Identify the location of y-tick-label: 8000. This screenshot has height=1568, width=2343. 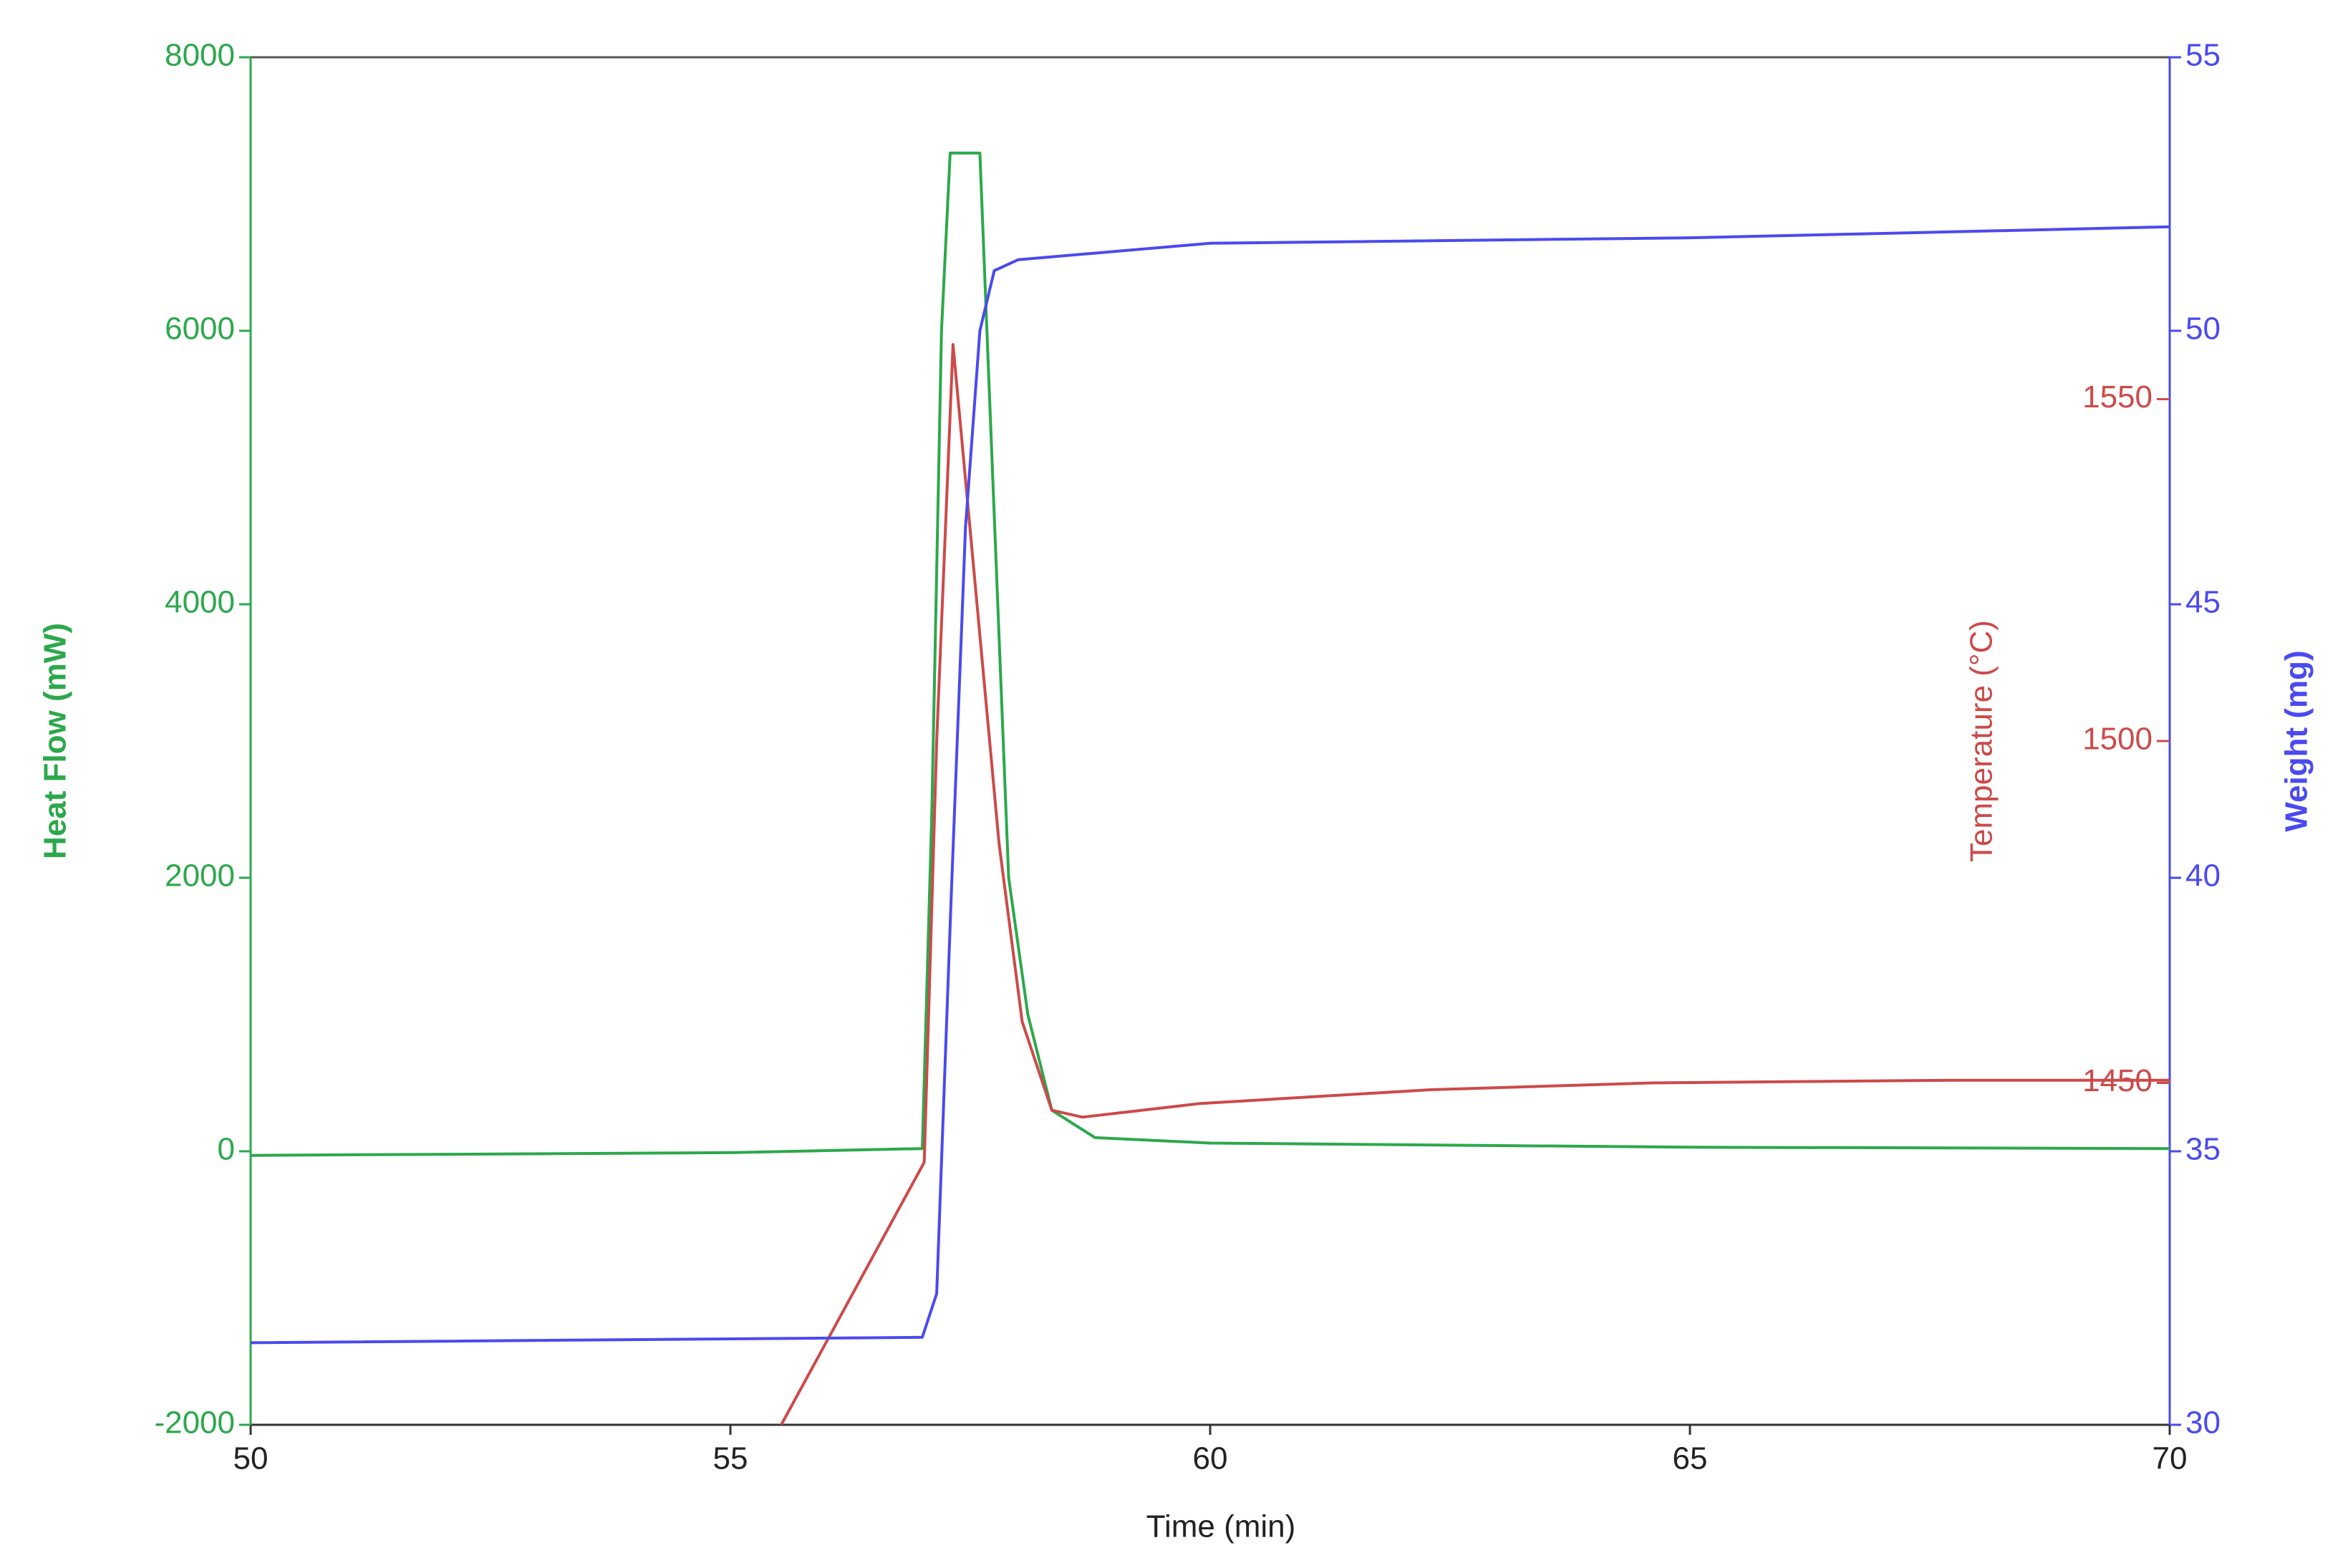
(200, 55).